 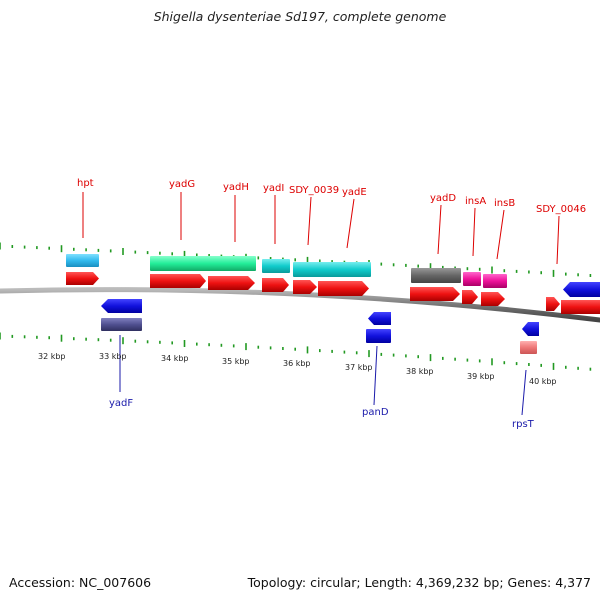 What do you see at coordinates (236, 361) in the screenshot?
I see `scale-label-35kbp: 35 kbp` at bounding box center [236, 361].